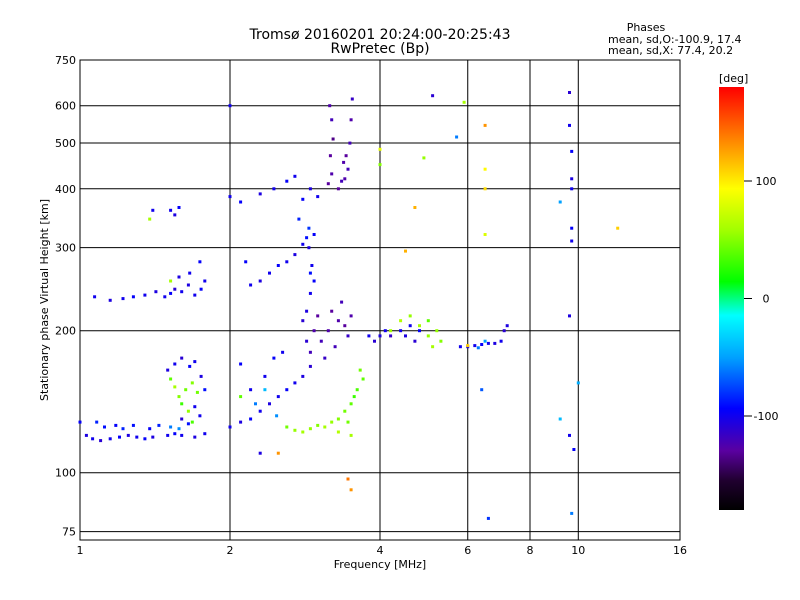  I want to click on x-tick-label: 4, so click(380, 550).